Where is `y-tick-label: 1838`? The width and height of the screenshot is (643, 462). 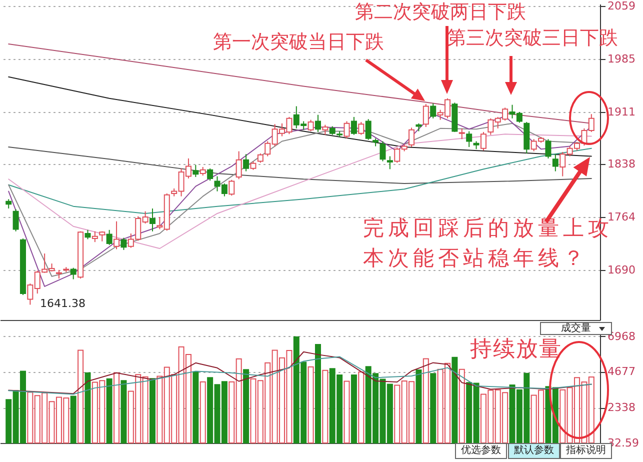
y-tick-label: 1838 is located at coordinates (622, 164).